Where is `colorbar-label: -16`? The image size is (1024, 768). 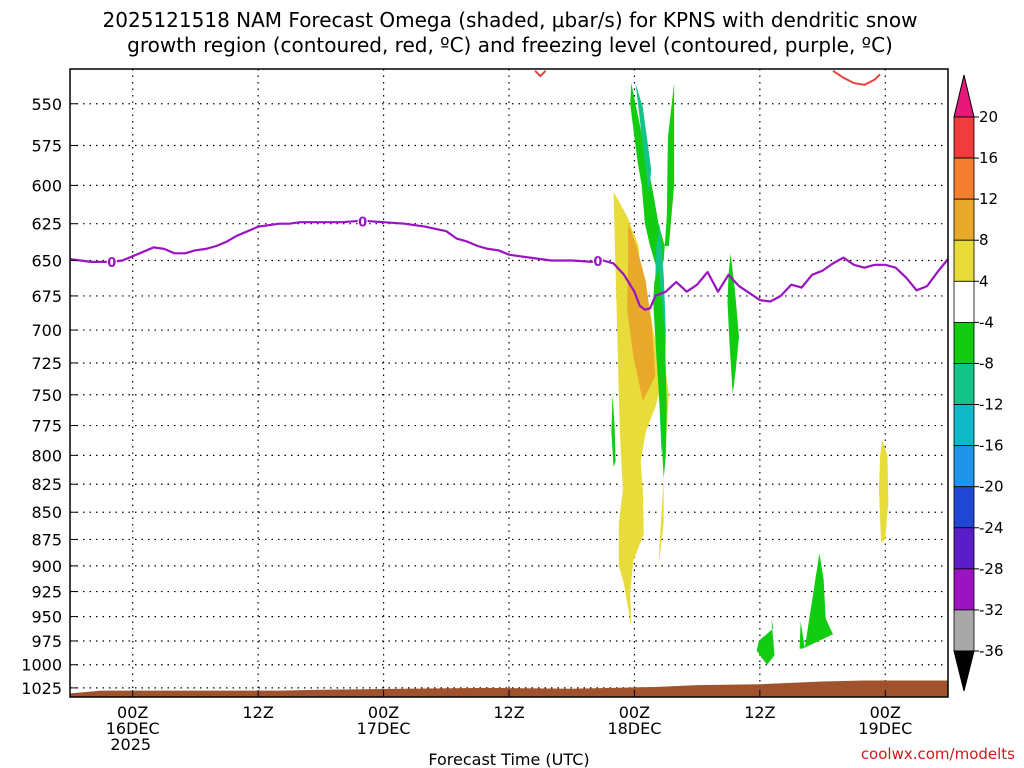 colorbar-label: -16 is located at coordinates (991, 446).